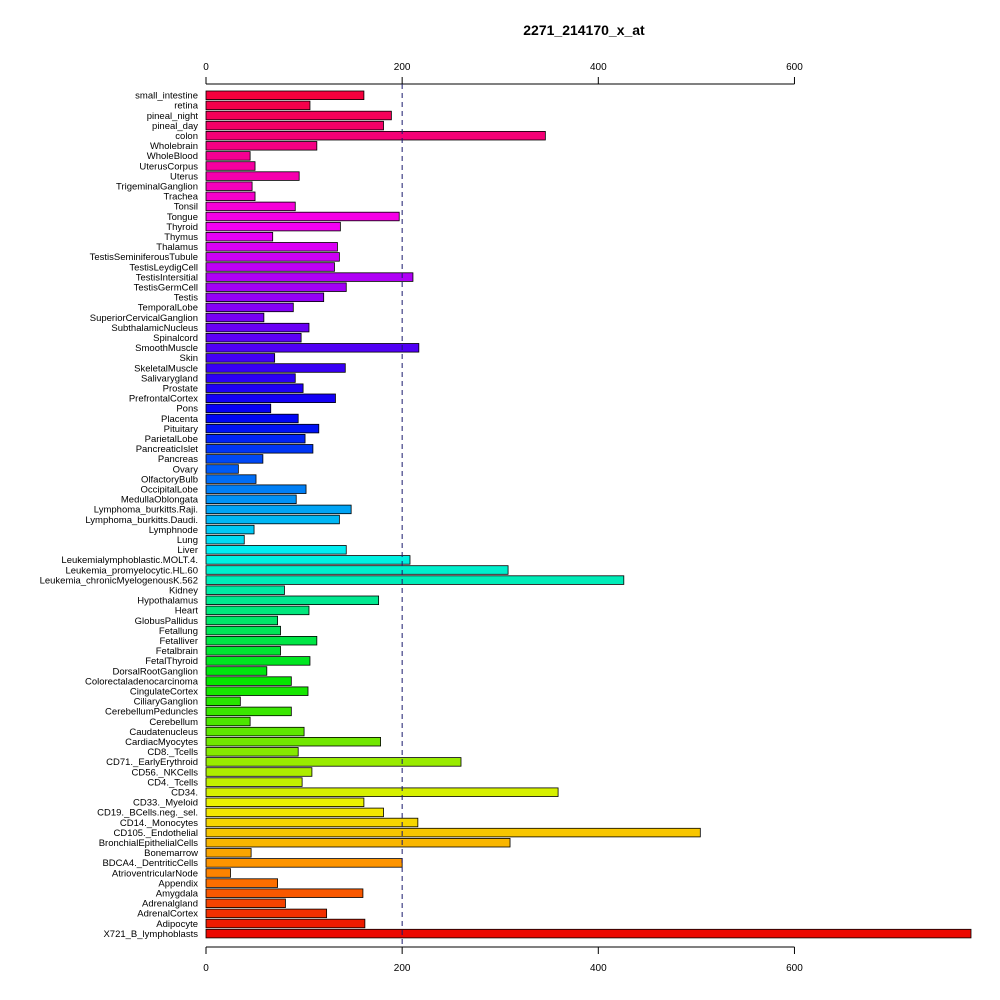 Image resolution: width=1000 pixels, height=1000 pixels. Describe the element at coordinates (177, 924) in the screenshot. I see `category-label: Adipocyte` at that location.